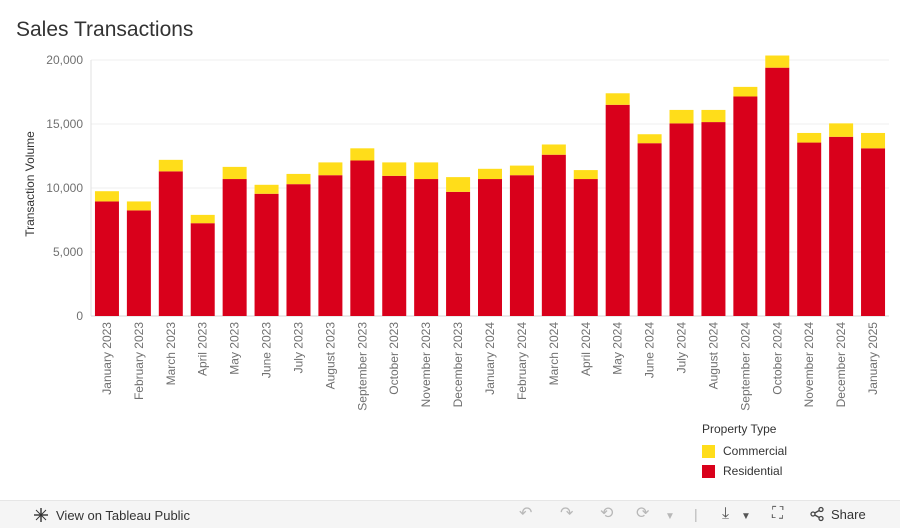  What do you see at coordinates (778, 513) in the screenshot?
I see `fullscreen-icon: ⛶` at bounding box center [778, 513].